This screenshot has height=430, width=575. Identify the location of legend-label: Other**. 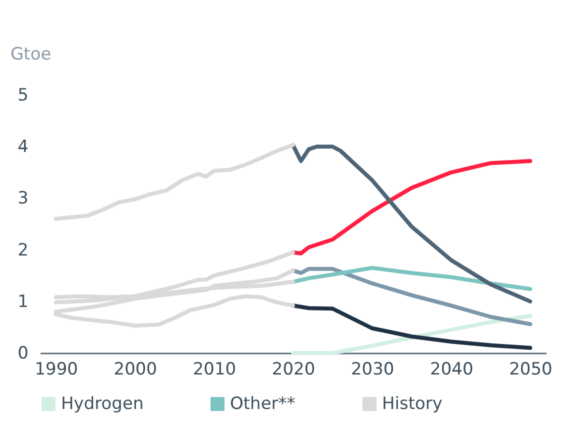
(263, 404).